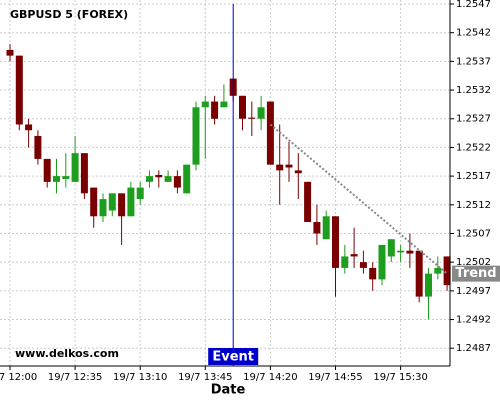 Image resolution: width=500 pixels, height=400 pixels. Describe the element at coordinates (473, 176) in the screenshot. I see `y-tick-label: 1.2517` at that location.